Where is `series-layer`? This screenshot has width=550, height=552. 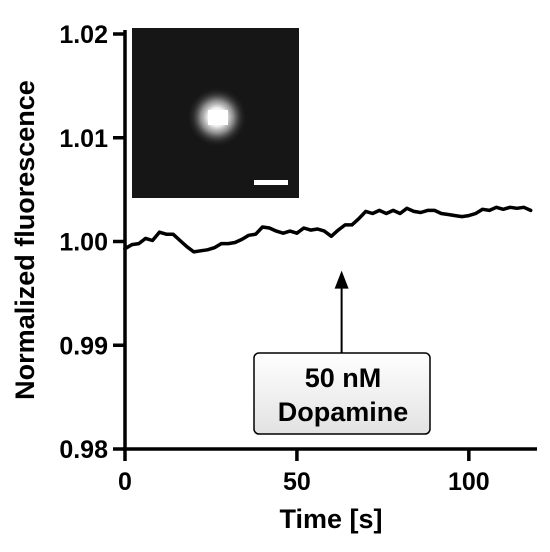
series-layer is located at coordinates (328, 229).